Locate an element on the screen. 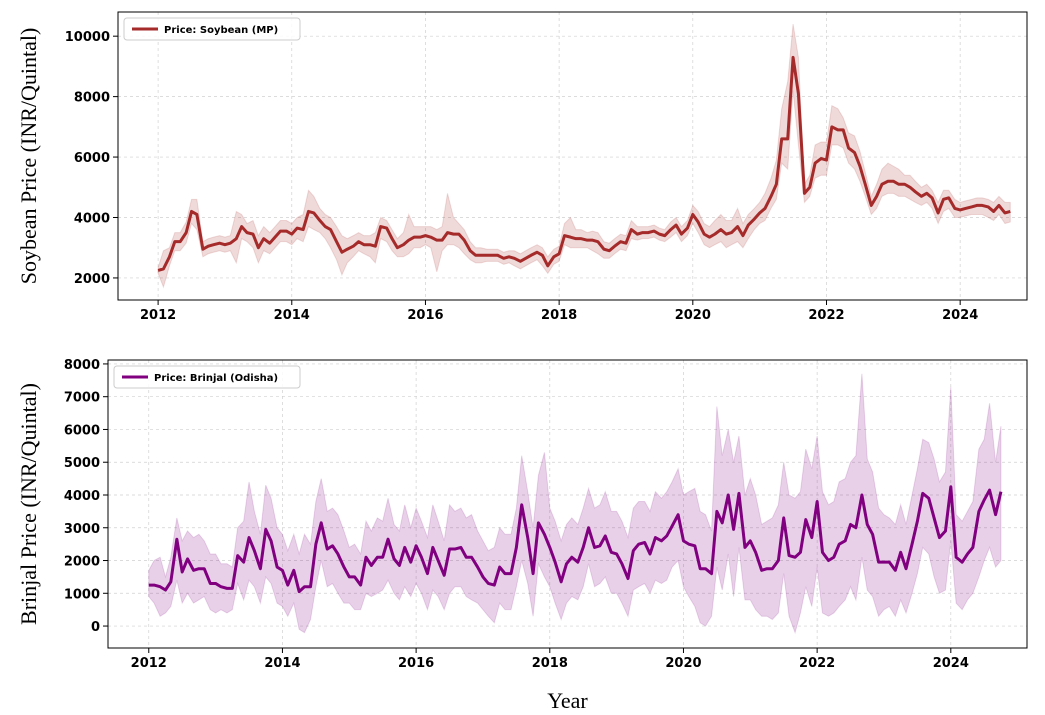 The width and height of the screenshot is (1045, 715). legend-label: Price: Brinjal (Odisha) is located at coordinates (216, 378).